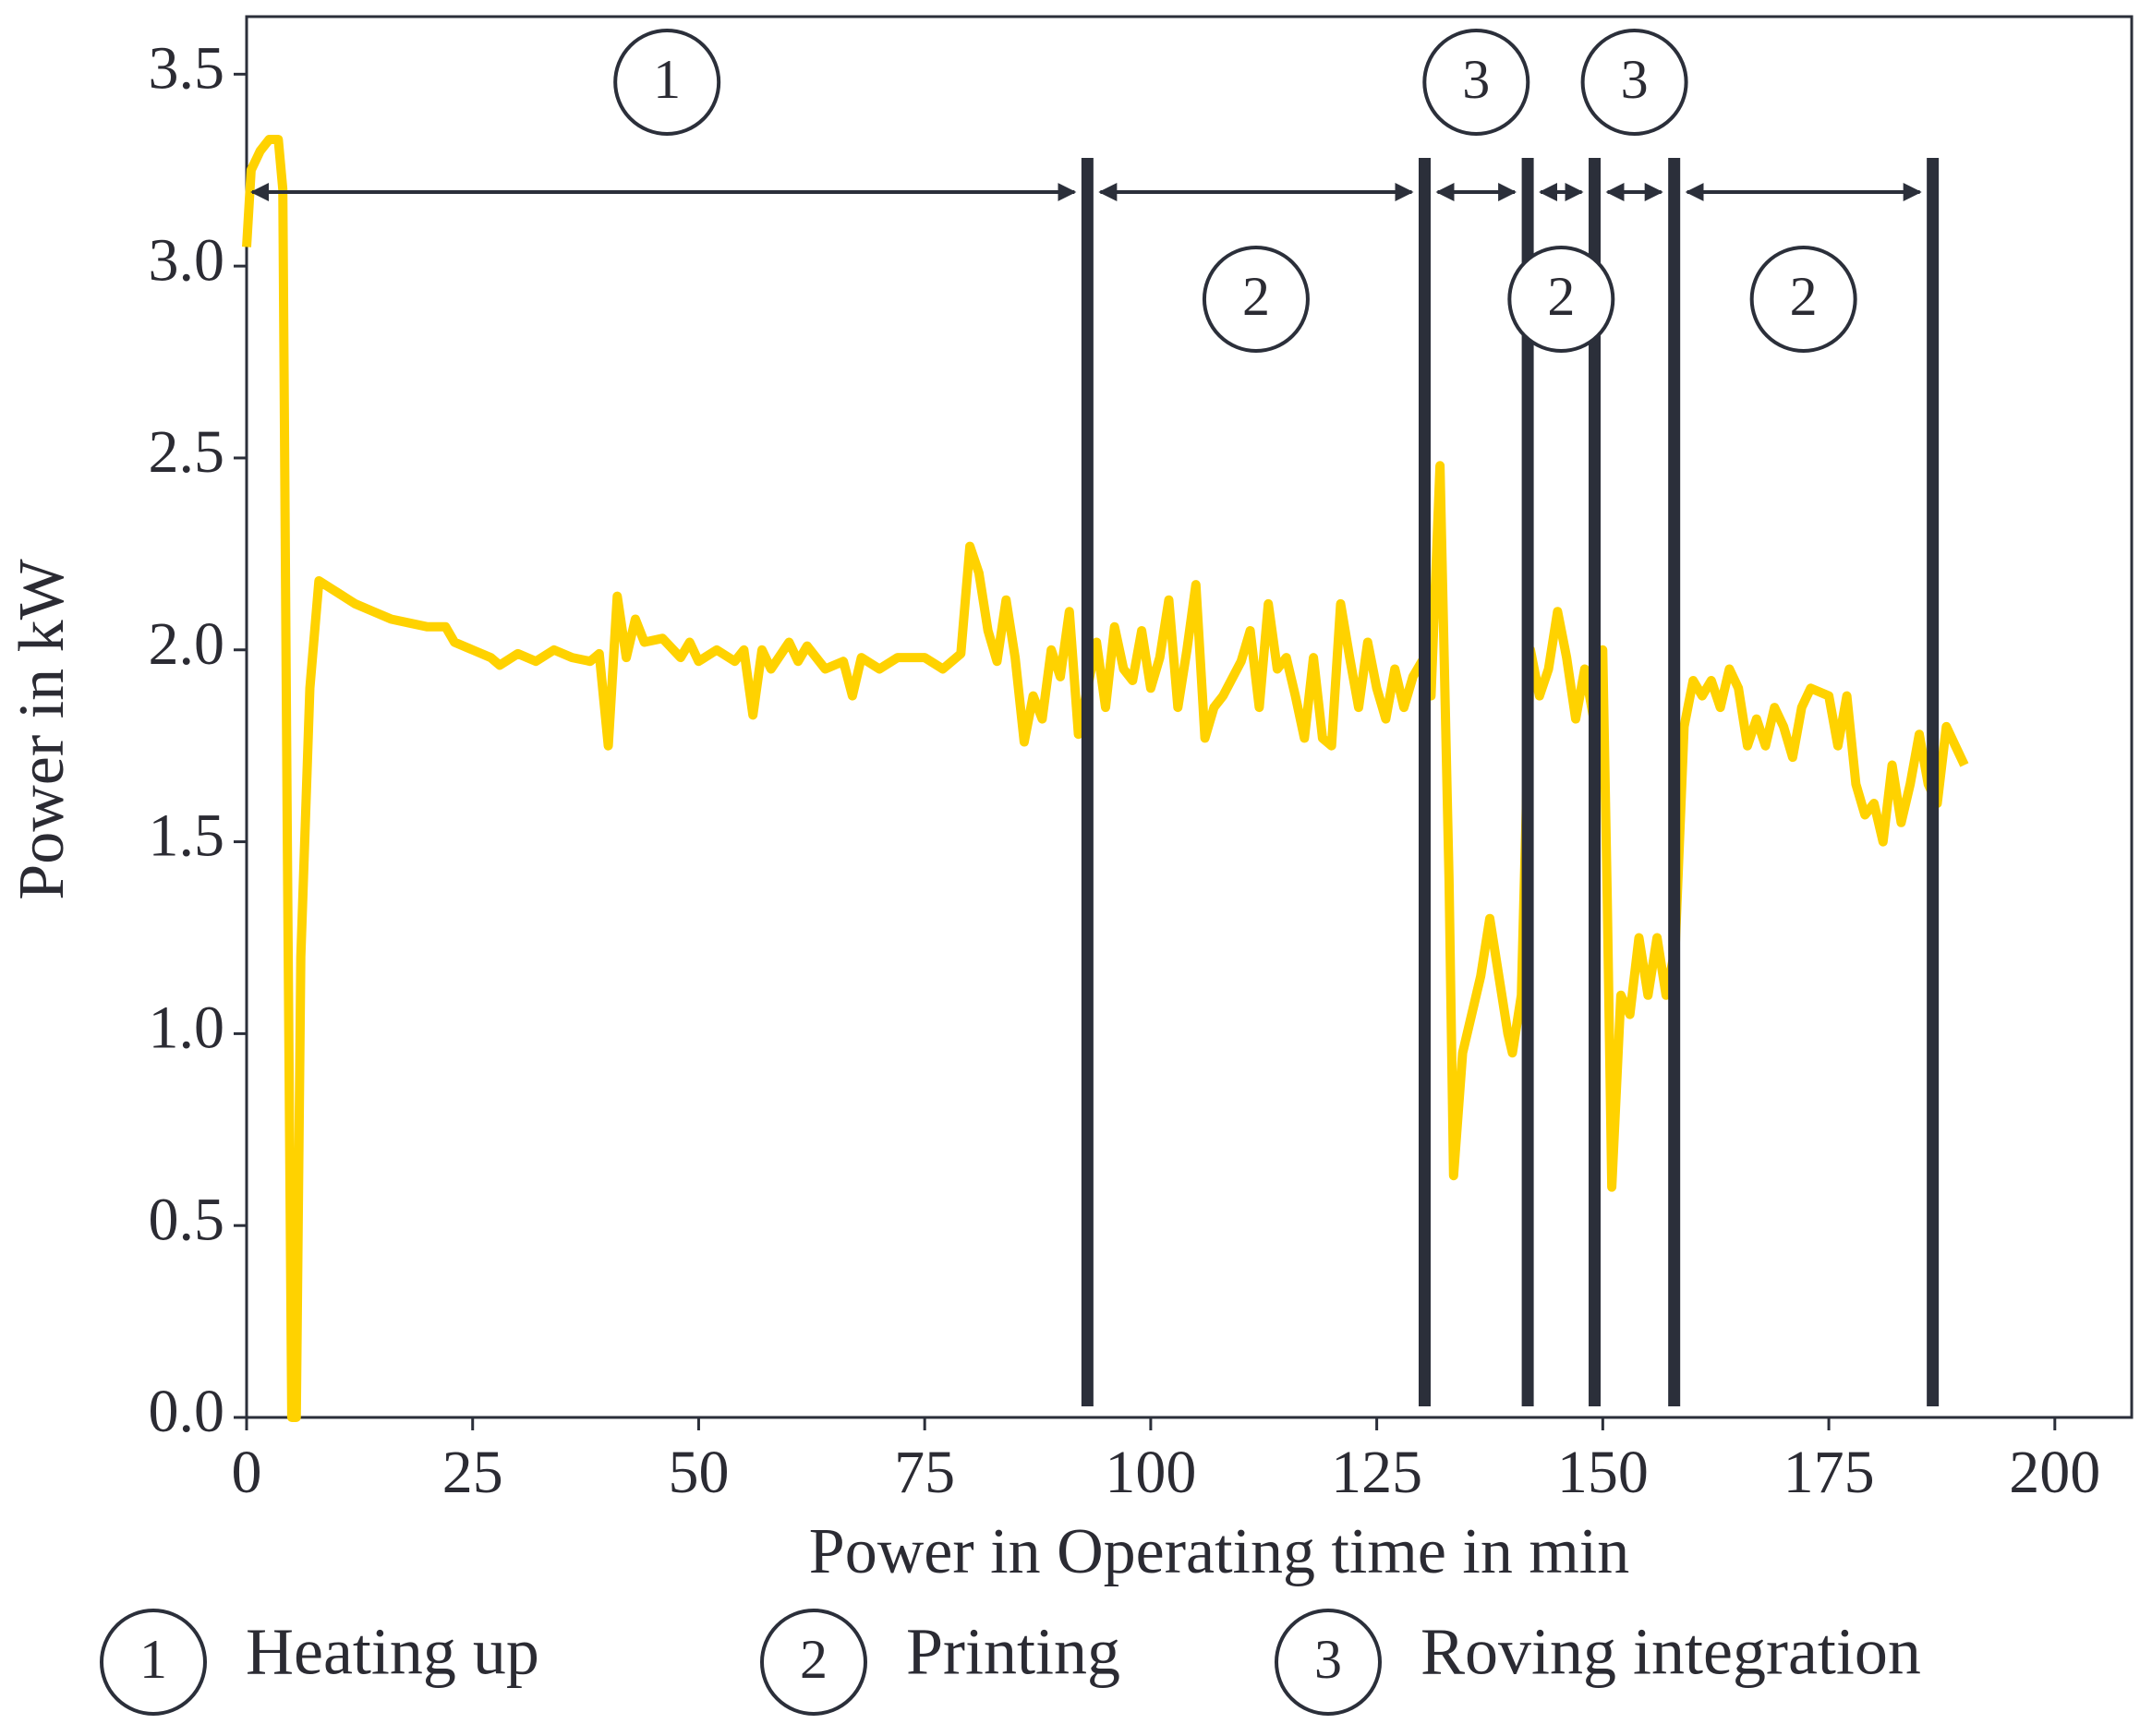  I want to click on y-tick-label: 1.0, so click(187, 1028).